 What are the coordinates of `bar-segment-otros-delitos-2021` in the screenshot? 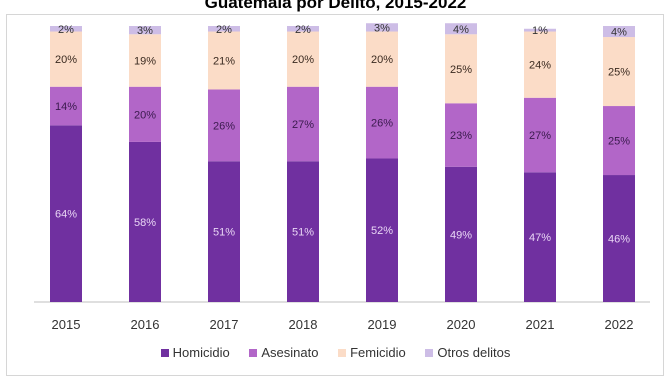 It's located at (540, 30).